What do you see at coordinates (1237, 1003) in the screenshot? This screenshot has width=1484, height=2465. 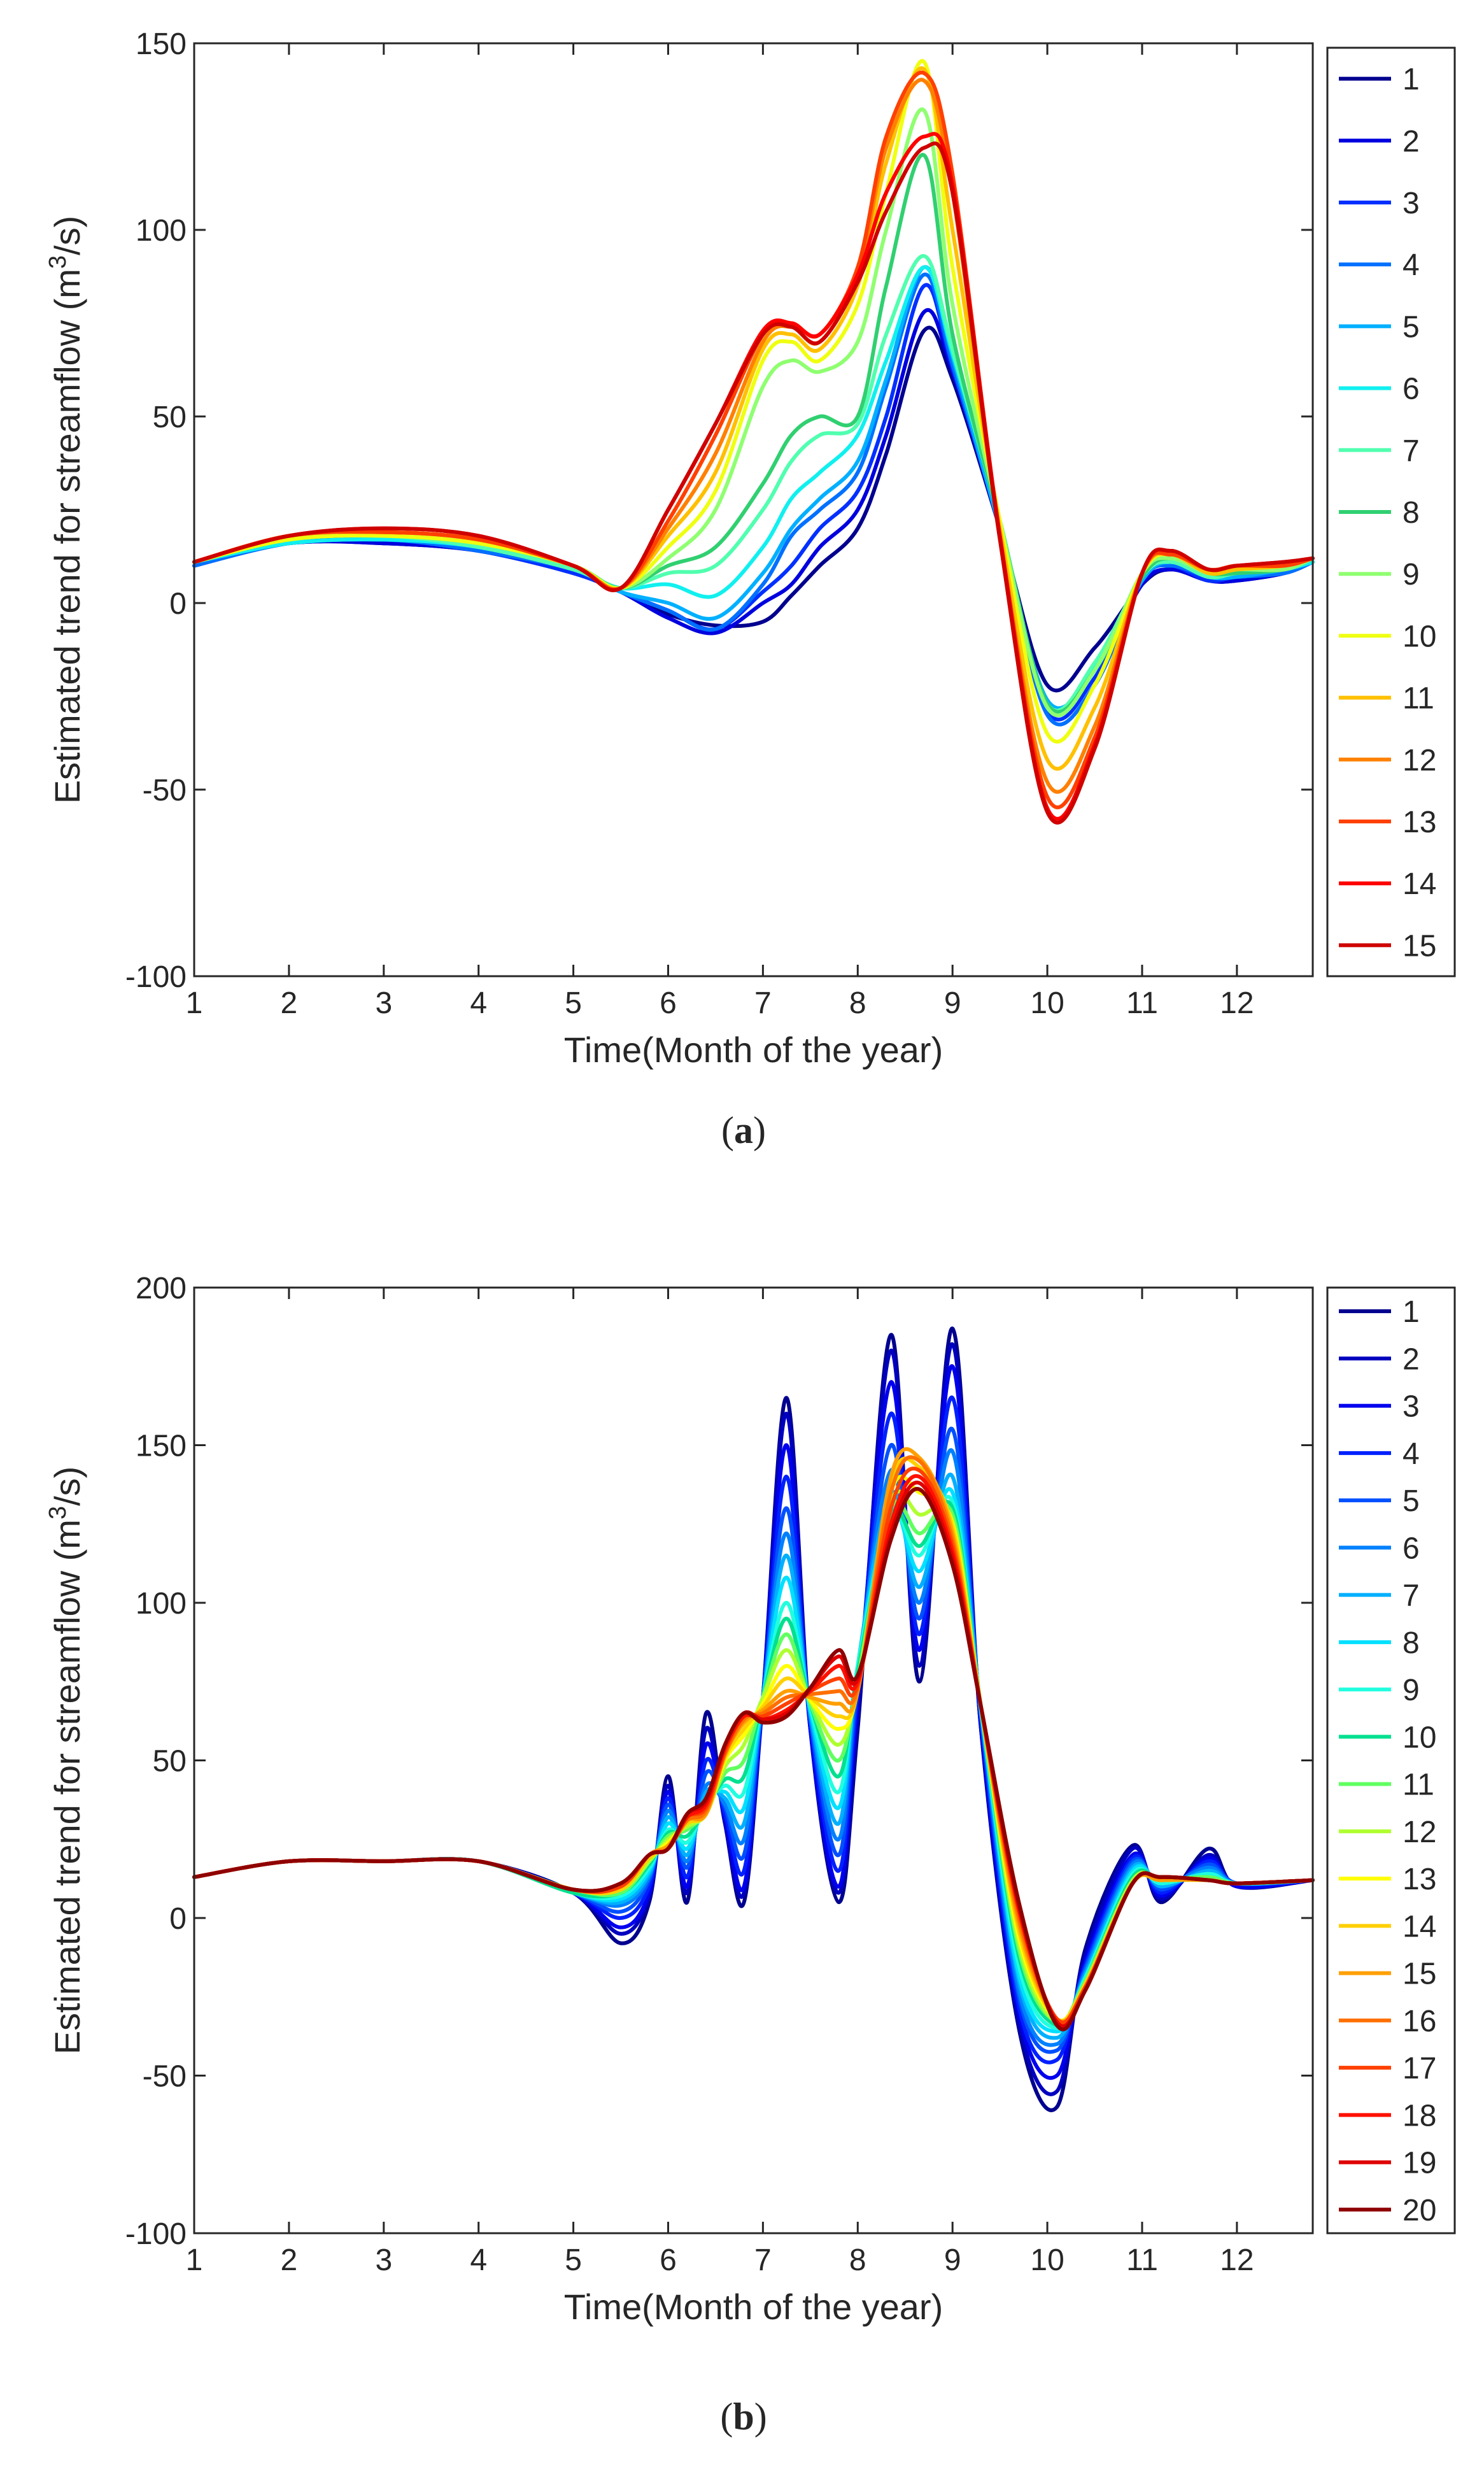 I see `x-tick-label: 12` at bounding box center [1237, 1003].